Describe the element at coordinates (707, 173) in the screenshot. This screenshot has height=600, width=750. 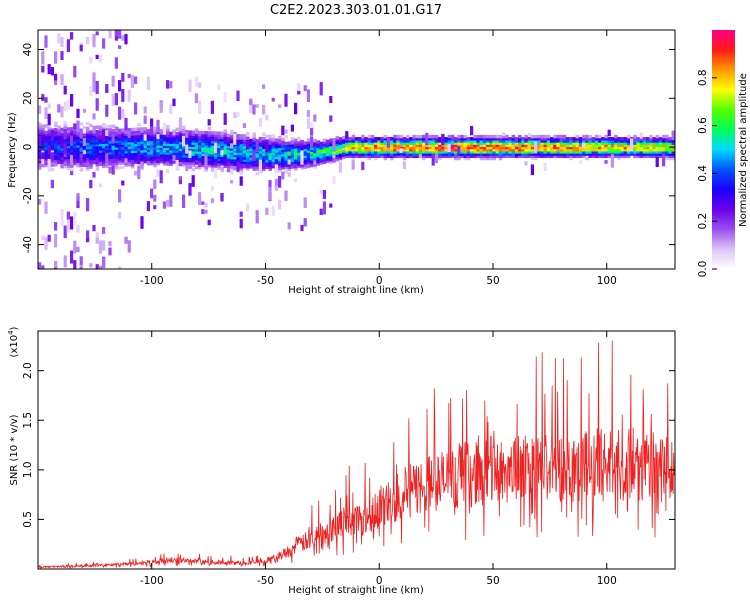
I see `colorbar-ticks: 0.00.20.40.60.8` at that location.